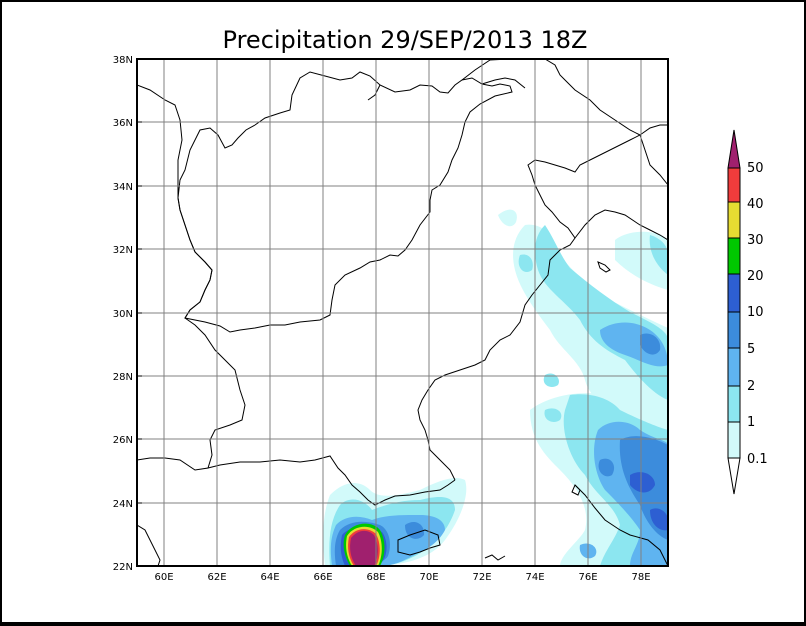 This screenshot has height=626, width=806. I want to click on lon-label: 78E, so click(640, 577).